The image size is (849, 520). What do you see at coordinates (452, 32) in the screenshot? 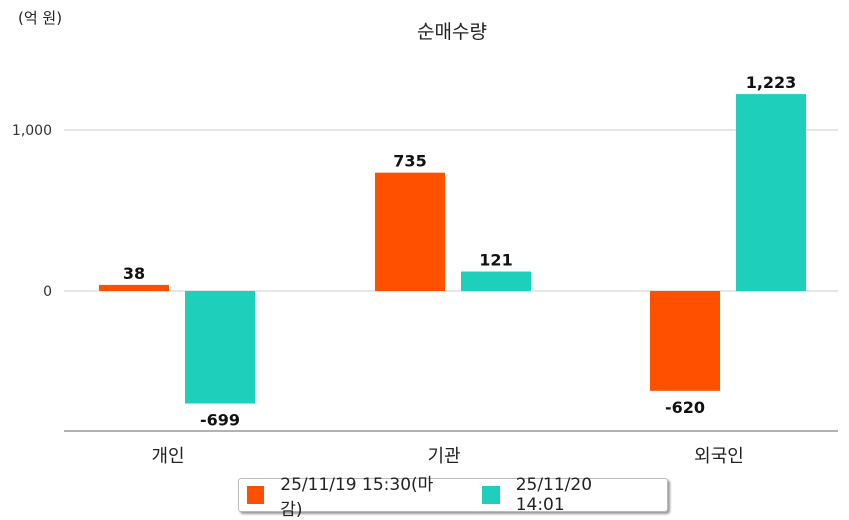
I see `chart-title: 순매수량` at bounding box center [452, 32].